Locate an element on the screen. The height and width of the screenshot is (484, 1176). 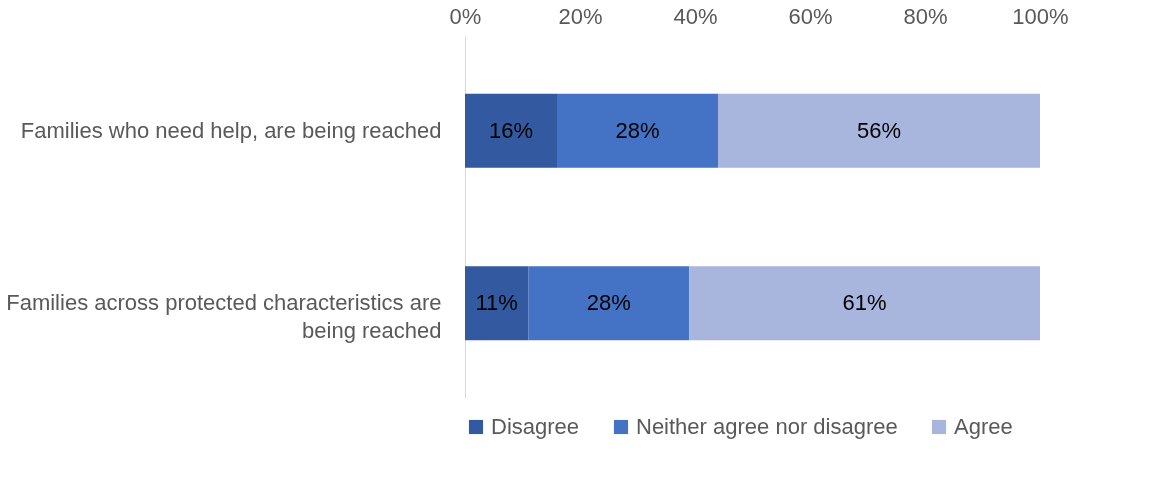
x-tick-label: 80% is located at coordinates (925, 16).